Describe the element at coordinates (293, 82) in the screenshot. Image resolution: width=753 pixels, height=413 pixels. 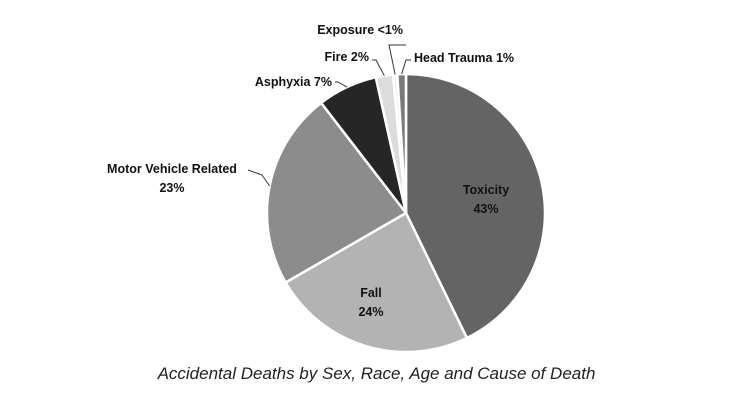
I see `slice-label-asphyxia: Asphyxia 7%` at that location.